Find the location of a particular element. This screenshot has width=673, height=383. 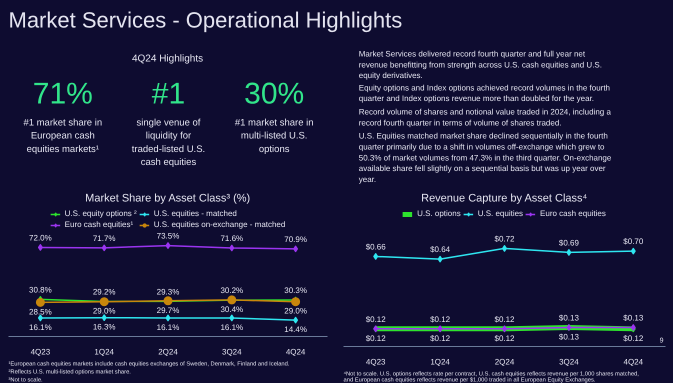

data-label: 30.4% is located at coordinates (232, 309).